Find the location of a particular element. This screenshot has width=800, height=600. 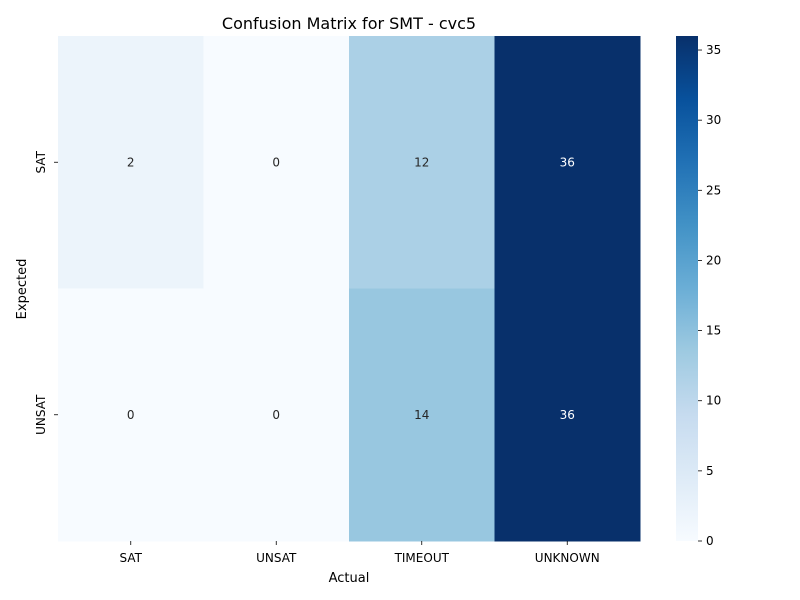

x-tick-label: UNSAT is located at coordinates (276, 558).